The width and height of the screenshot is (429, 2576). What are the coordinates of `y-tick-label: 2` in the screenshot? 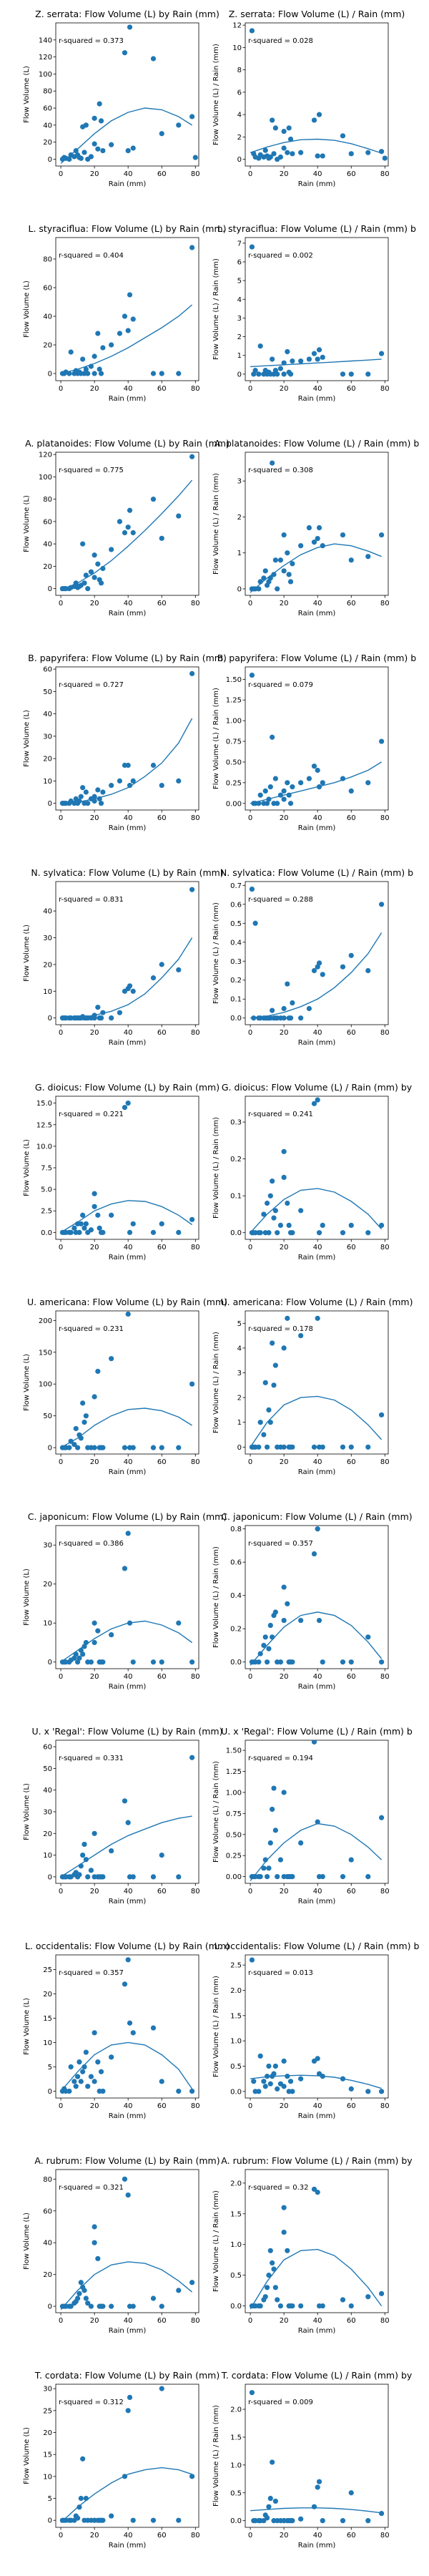 It's located at (239, 1398).